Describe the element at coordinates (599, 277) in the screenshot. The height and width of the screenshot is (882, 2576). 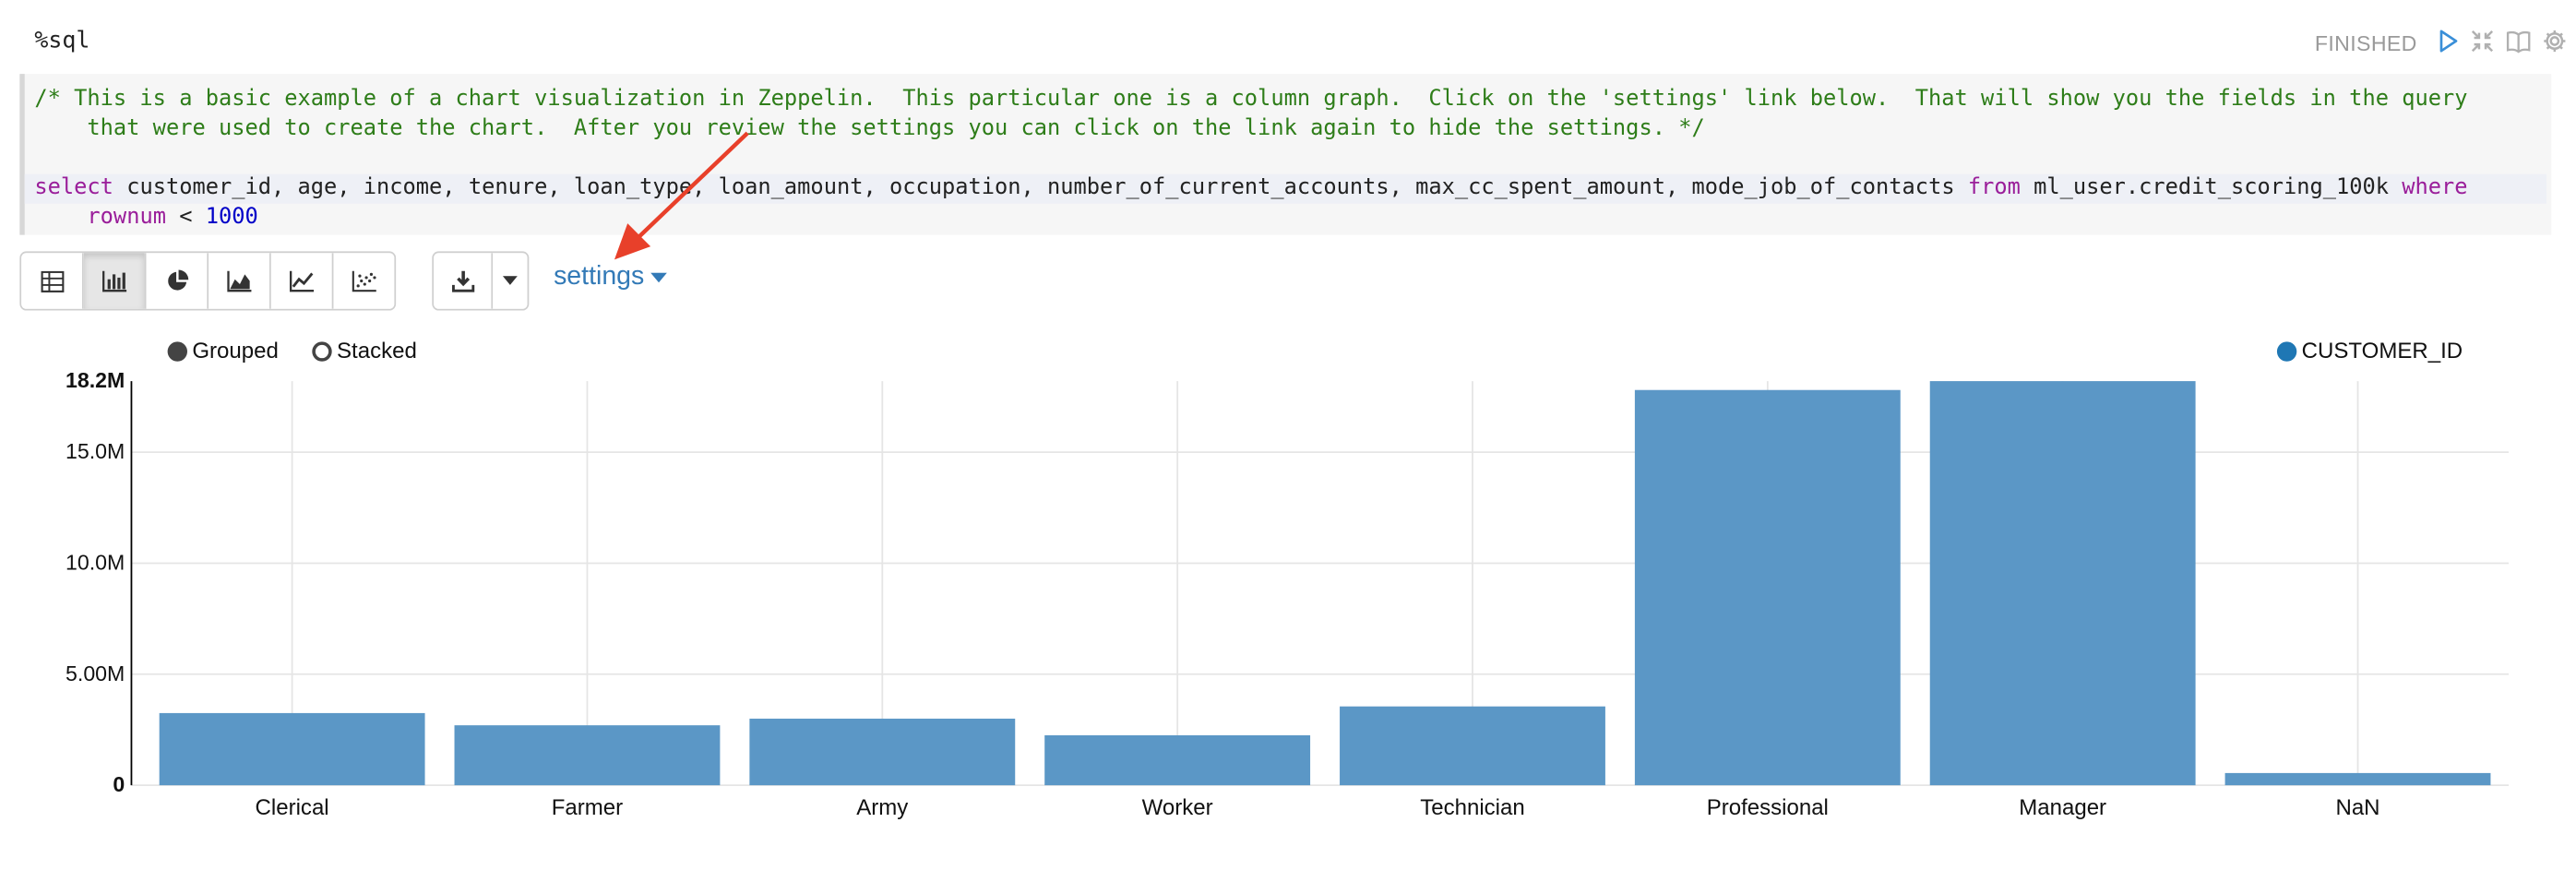
I see `settings-label: settings` at that location.